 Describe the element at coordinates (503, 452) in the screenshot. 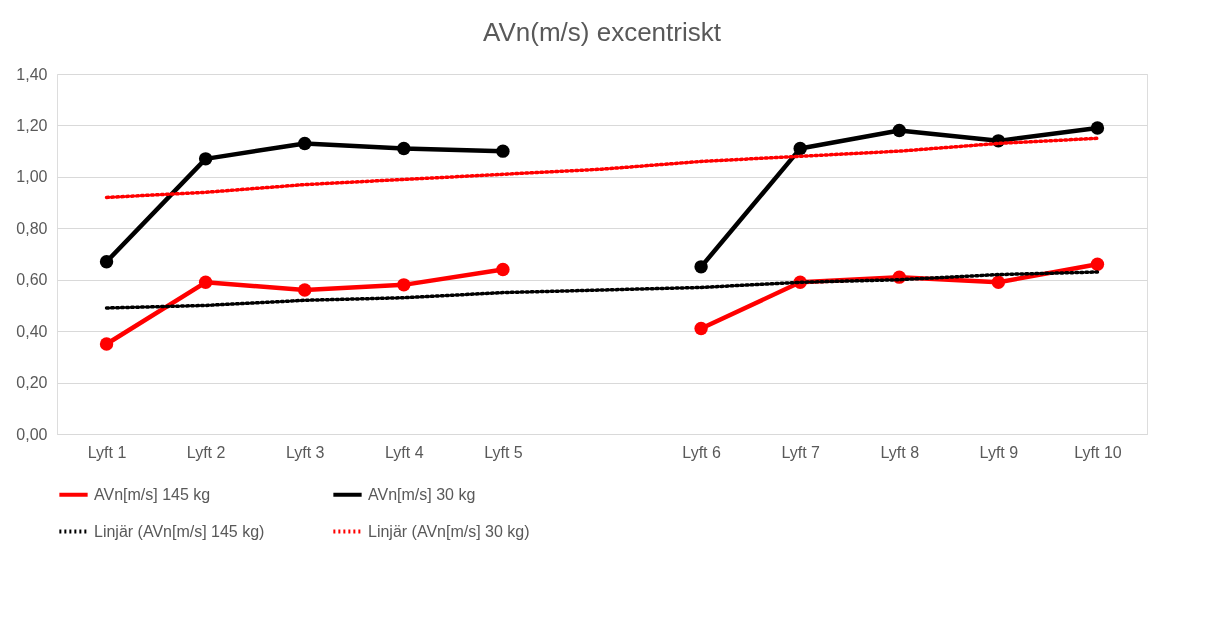

I see `x-tick-label: Lyft 5` at that location.